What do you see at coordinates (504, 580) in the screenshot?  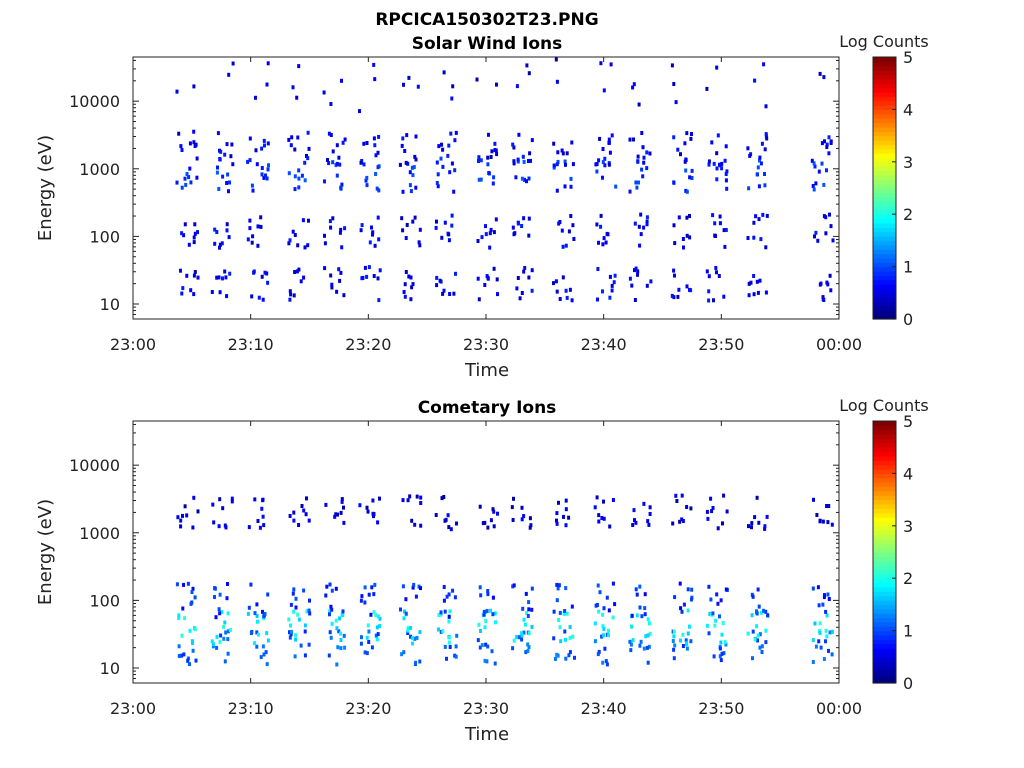 I see `spectrogram-cells` at bounding box center [504, 580].